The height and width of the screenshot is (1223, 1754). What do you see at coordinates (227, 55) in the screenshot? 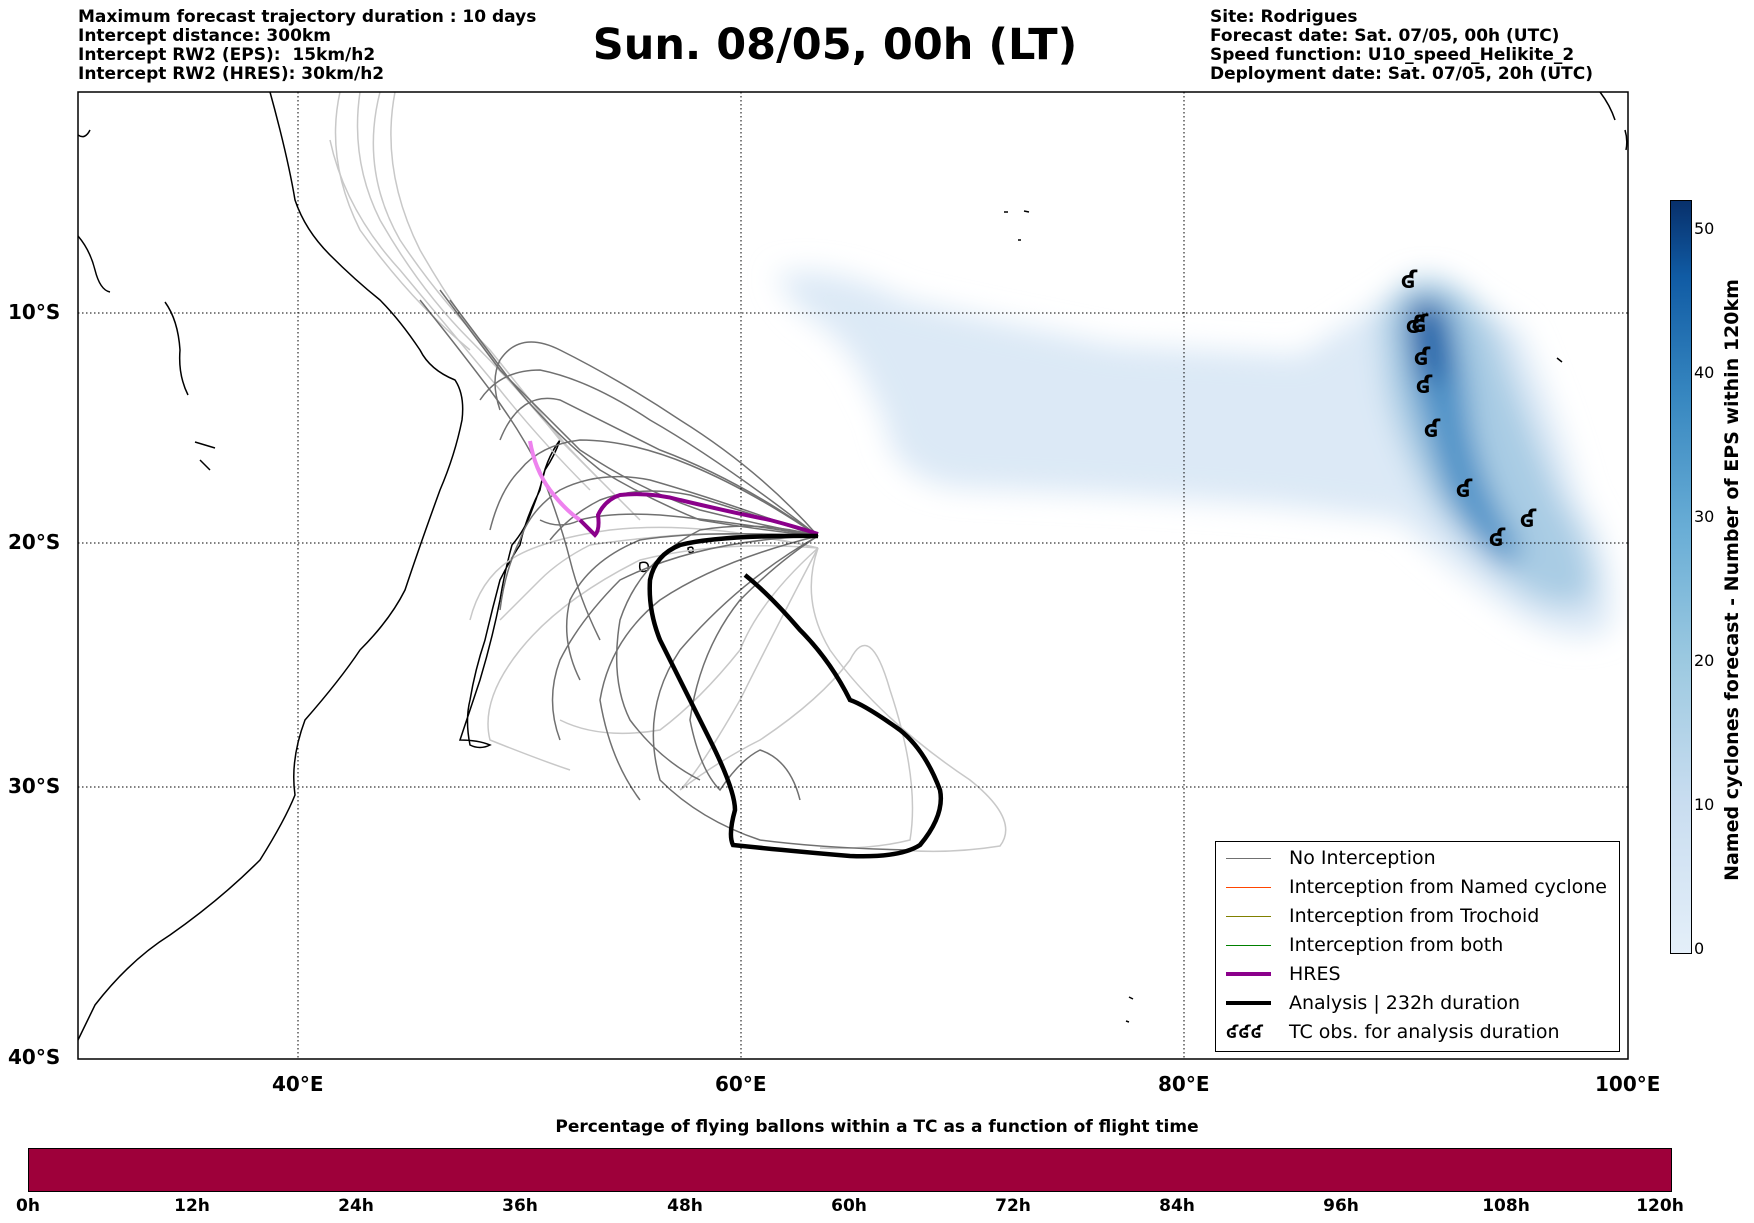
I see `header-line: Intercept RW2 (EPS): 15km/h2` at bounding box center [227, 55].